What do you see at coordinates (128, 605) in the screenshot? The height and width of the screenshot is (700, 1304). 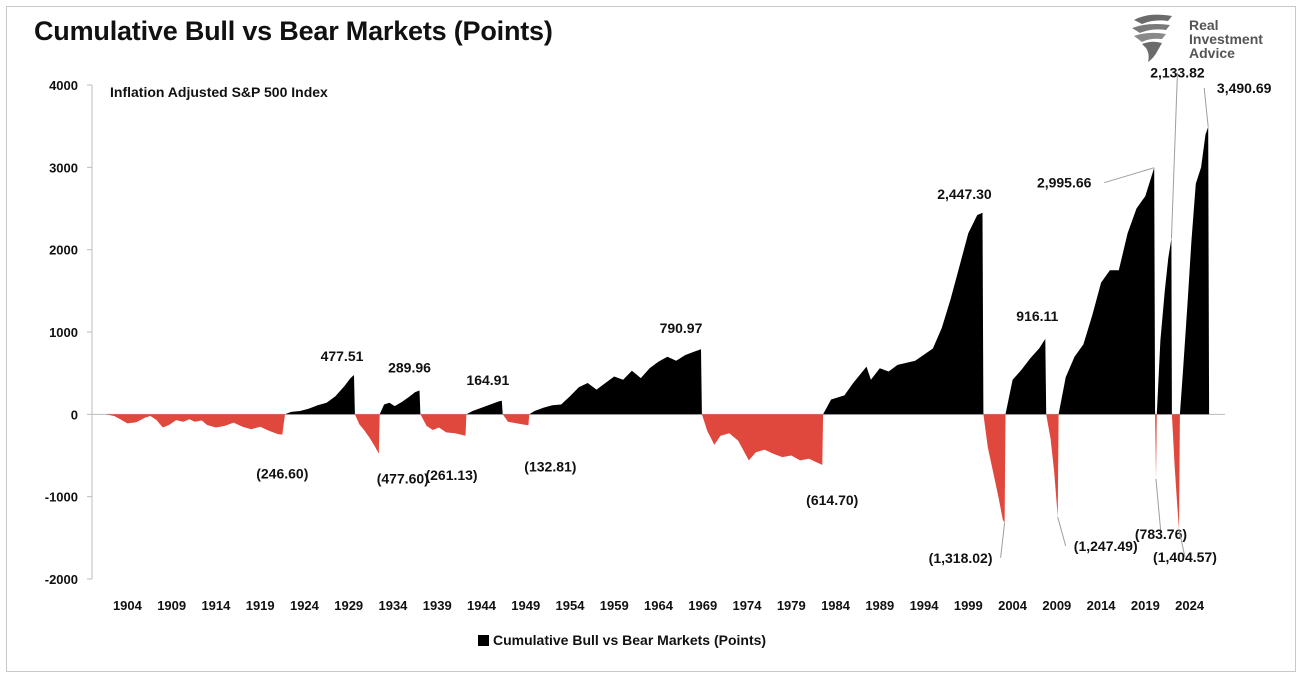 I see `x-tick-label: 1904` at bounding box center [128, 605].